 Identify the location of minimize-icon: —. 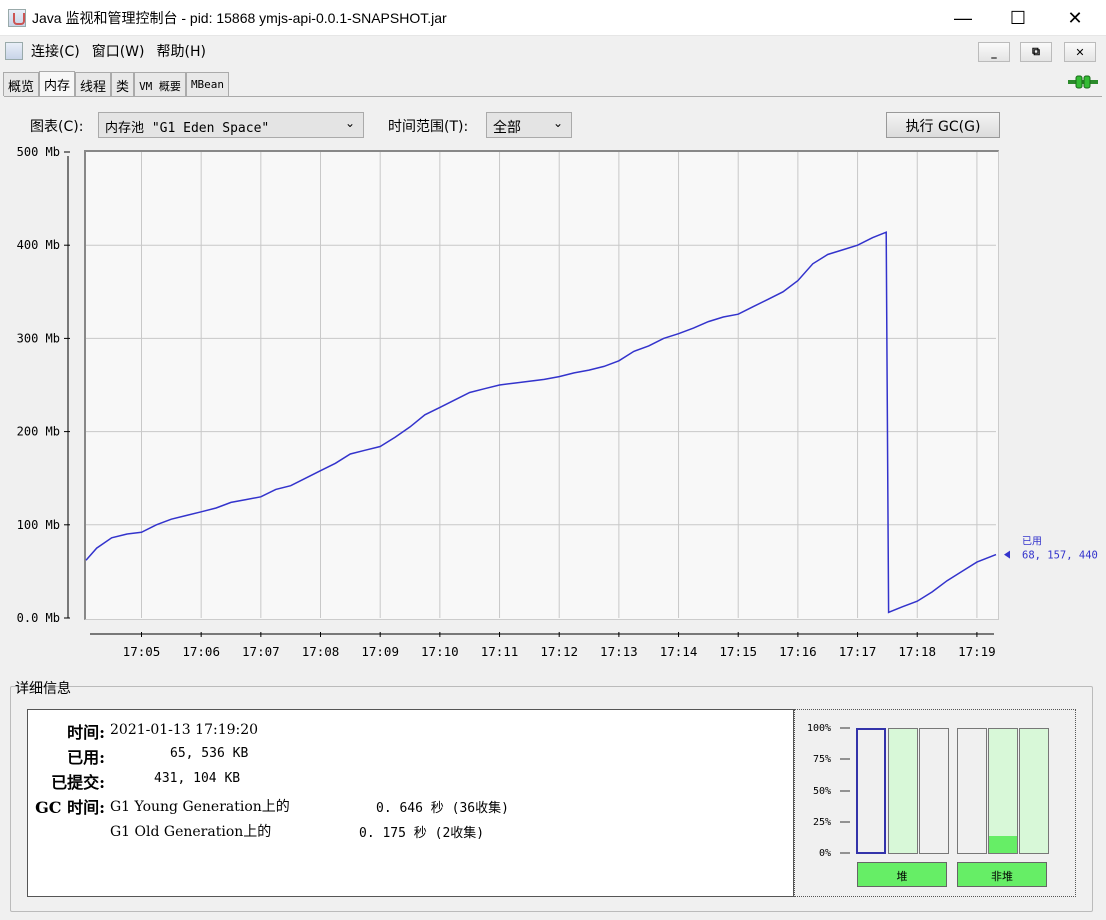
(963, 17).